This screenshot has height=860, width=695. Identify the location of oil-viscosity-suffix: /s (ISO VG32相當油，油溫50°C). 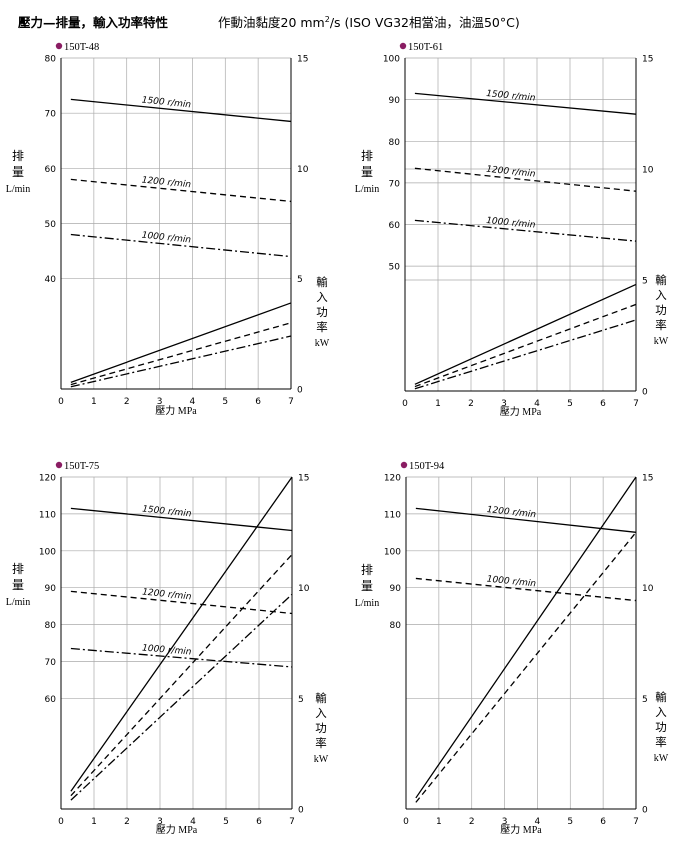
(424, 22).